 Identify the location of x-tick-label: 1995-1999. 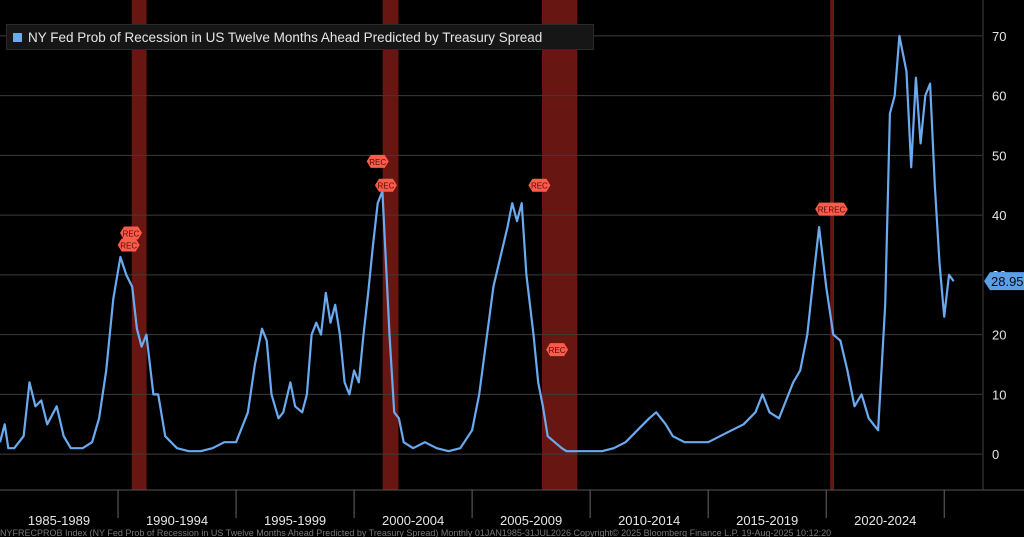
(295, 520).